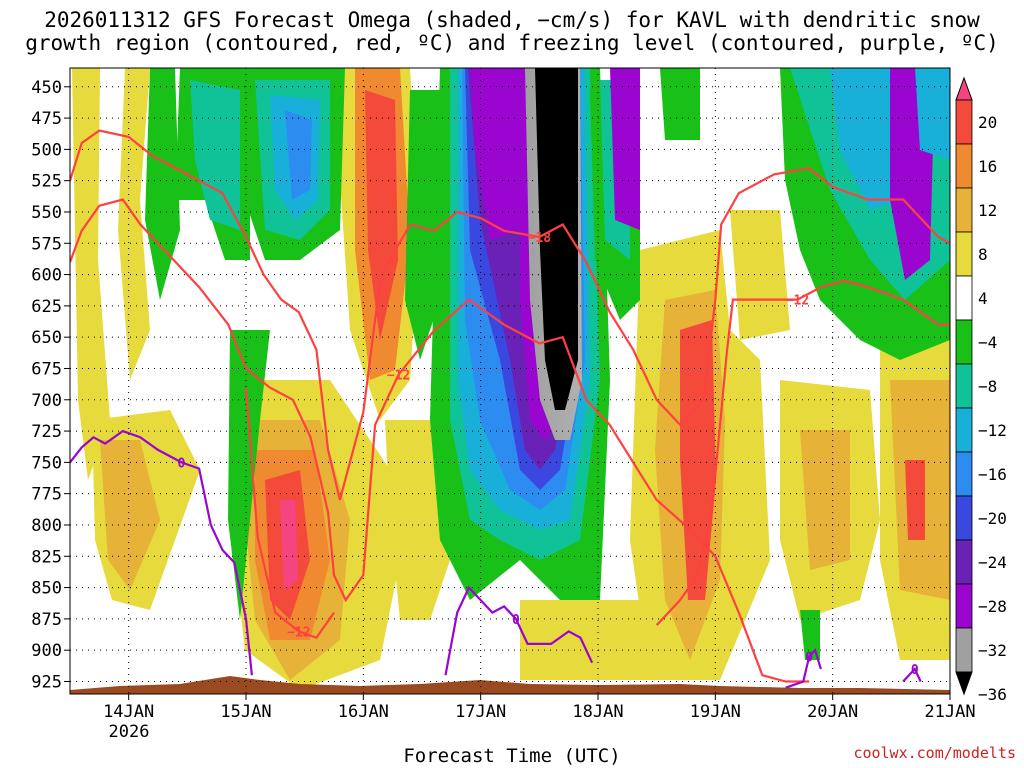 The height and width of the screenshot is (768, 1024). Describe the element at coordinates (46, 620) in the screenshot. I see `y-tick-label: 875` at that location.